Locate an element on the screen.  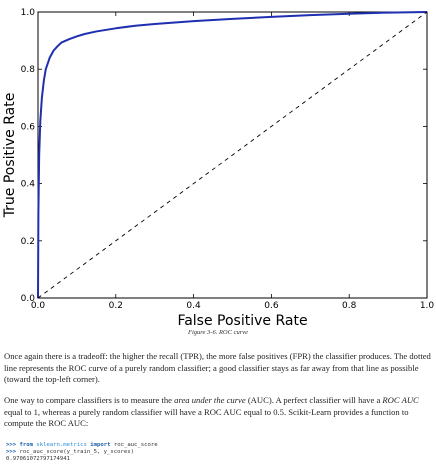
x-tick-label: 0.6 is located at coordinates (271, 306).